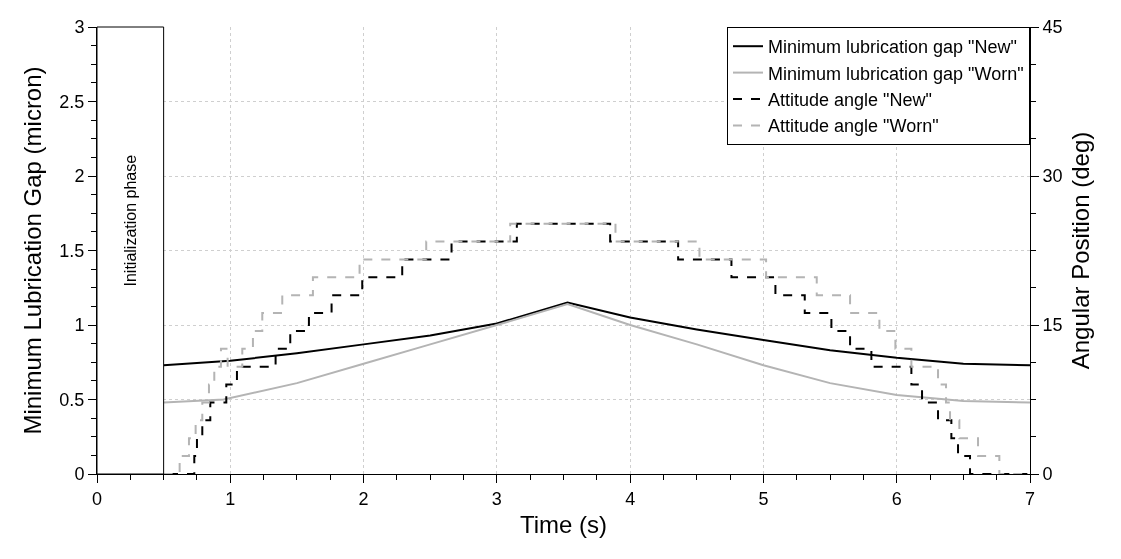  Describe the element at coordinates (363, 498) in the screenshot. I see `x-tick-label: 2` at that location.